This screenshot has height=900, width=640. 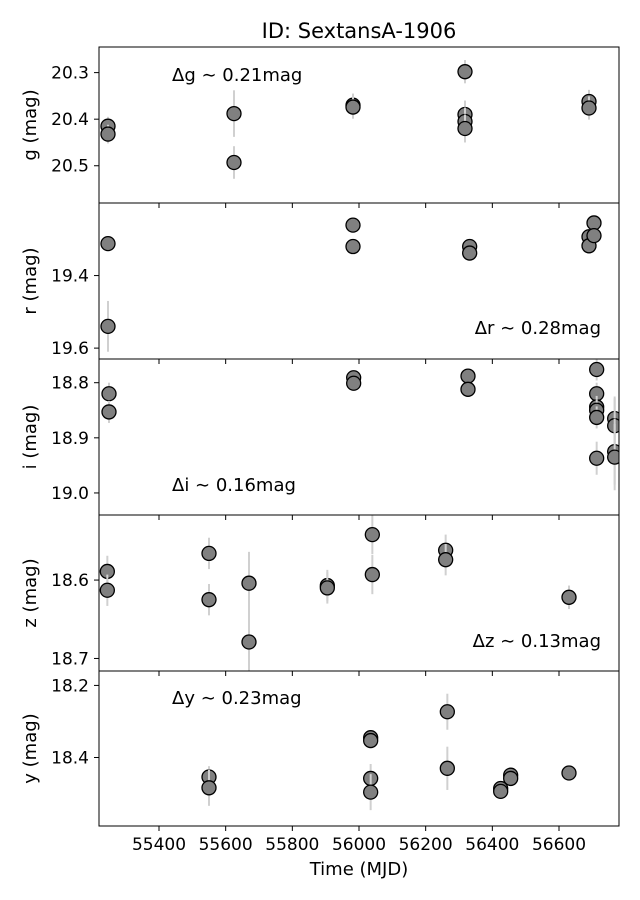 I want to click on x-tick-label: 55800, so click(x=292, y=845).